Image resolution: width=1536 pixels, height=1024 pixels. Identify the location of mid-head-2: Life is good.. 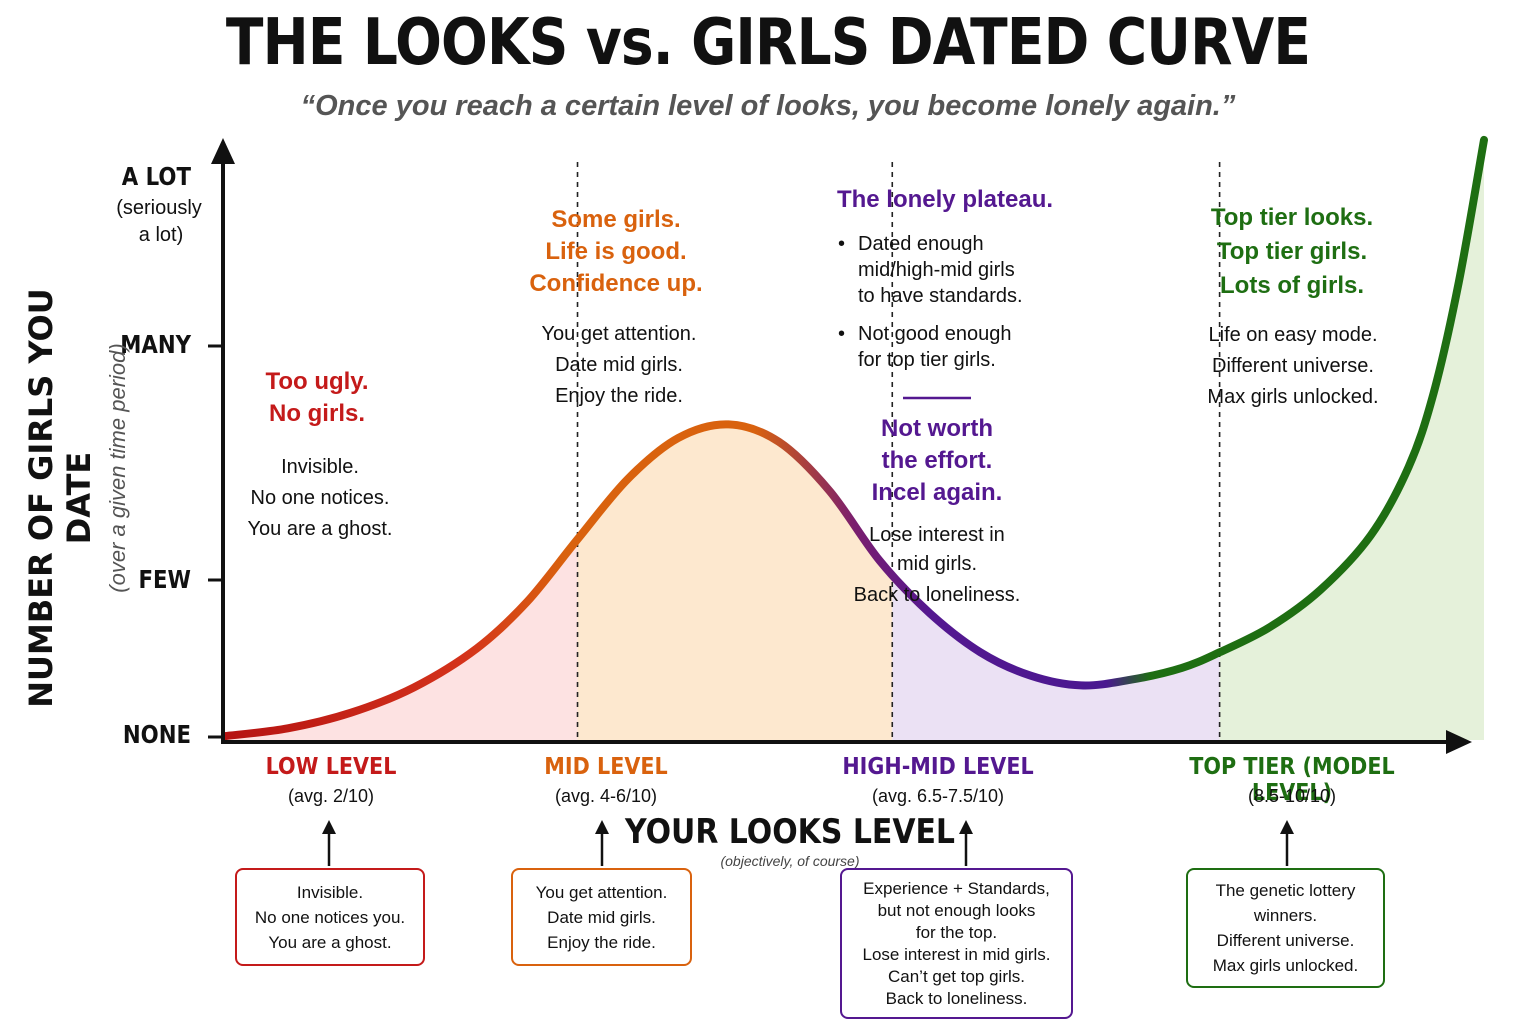
(616, 251).